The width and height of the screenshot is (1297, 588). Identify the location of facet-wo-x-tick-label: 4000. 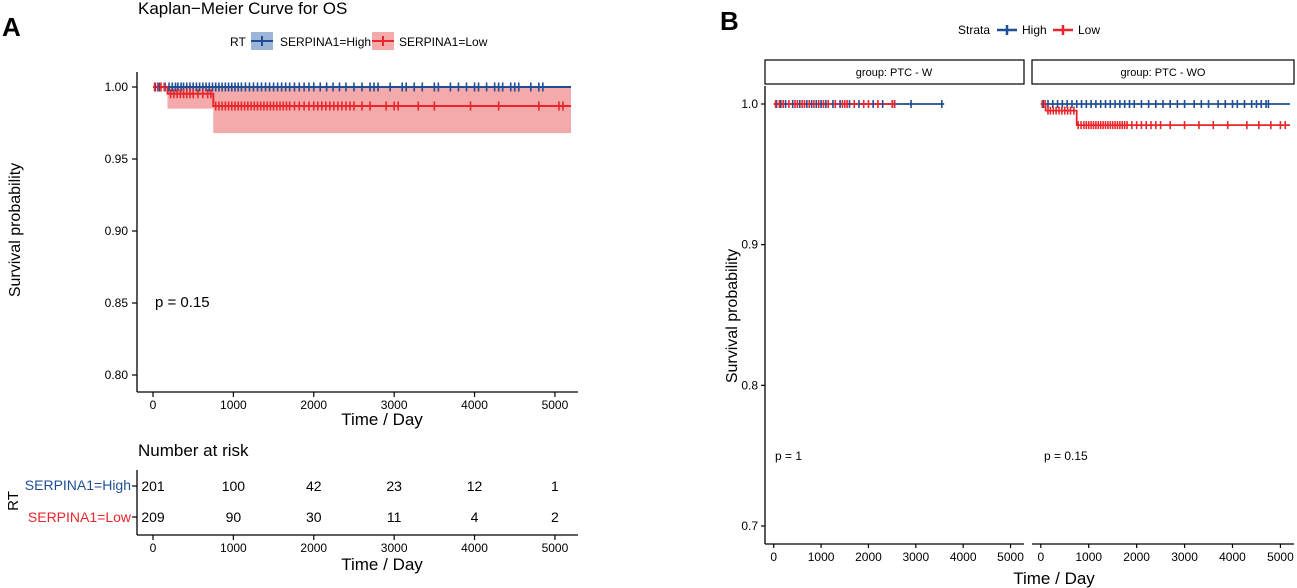
(1232, 557).